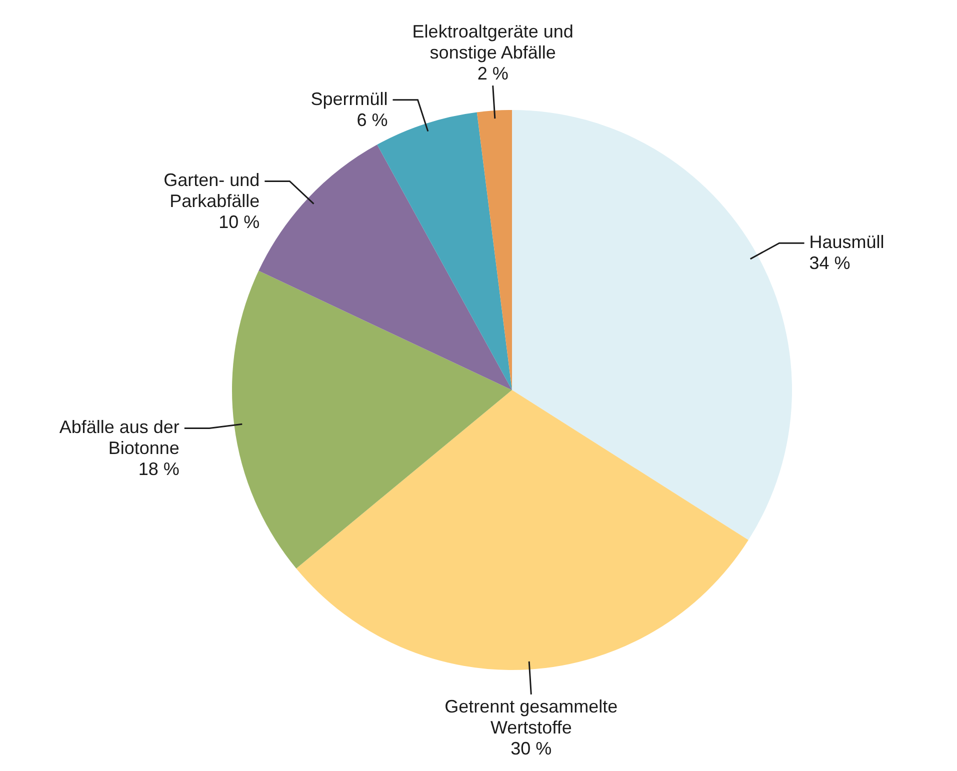 Image resolution: width=957 pixels, height=771 pixels. I want to click on data-label: 10 %, so click(239, 222).